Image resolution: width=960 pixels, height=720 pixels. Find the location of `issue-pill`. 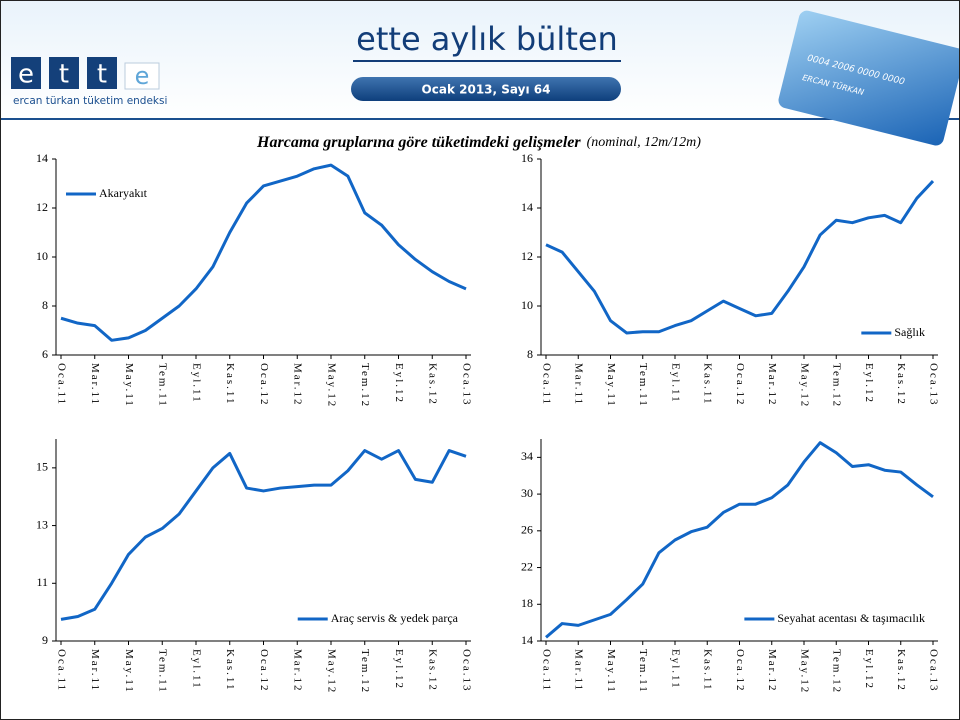

issue-pill is located at coordinates (486, 89).